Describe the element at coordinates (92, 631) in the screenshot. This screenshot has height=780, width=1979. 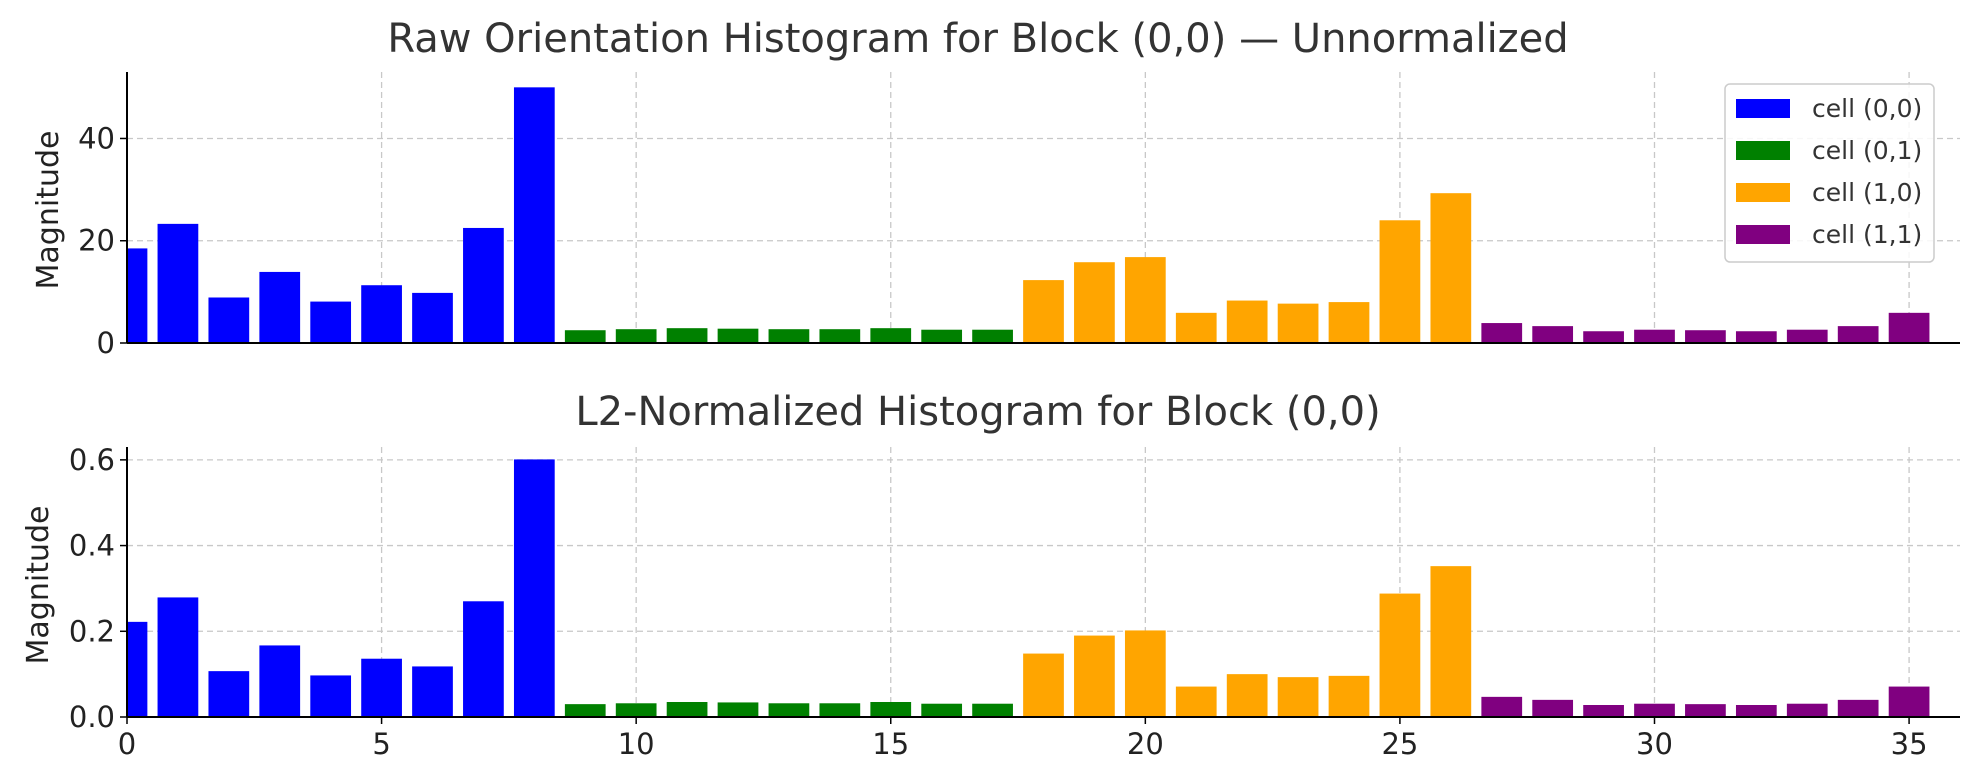
I see `normalized-histogram-y-tick-label: 0.2` at that location.